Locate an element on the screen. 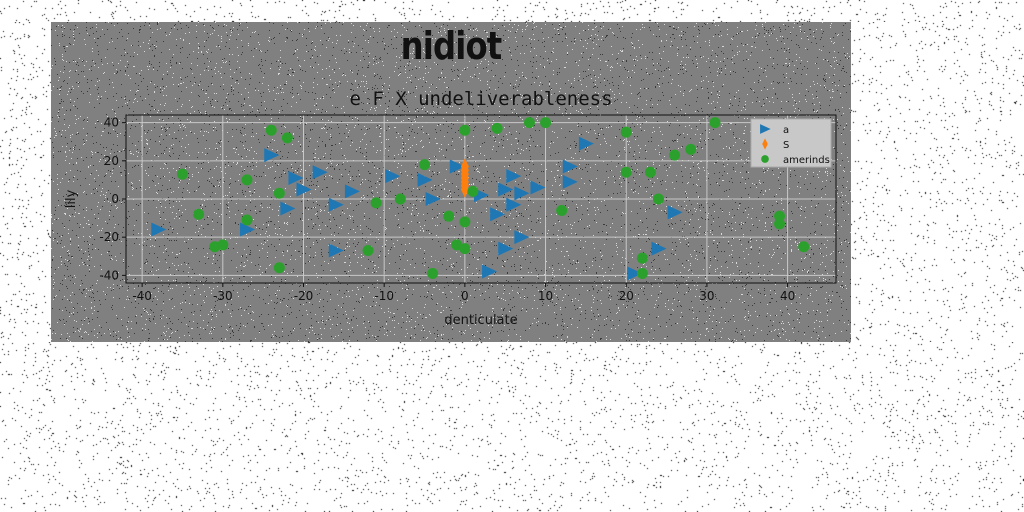 The width and height of the screenshot is (1024, 512). legend-label-amerinds: amerinds is located at coordinates (806, 160).